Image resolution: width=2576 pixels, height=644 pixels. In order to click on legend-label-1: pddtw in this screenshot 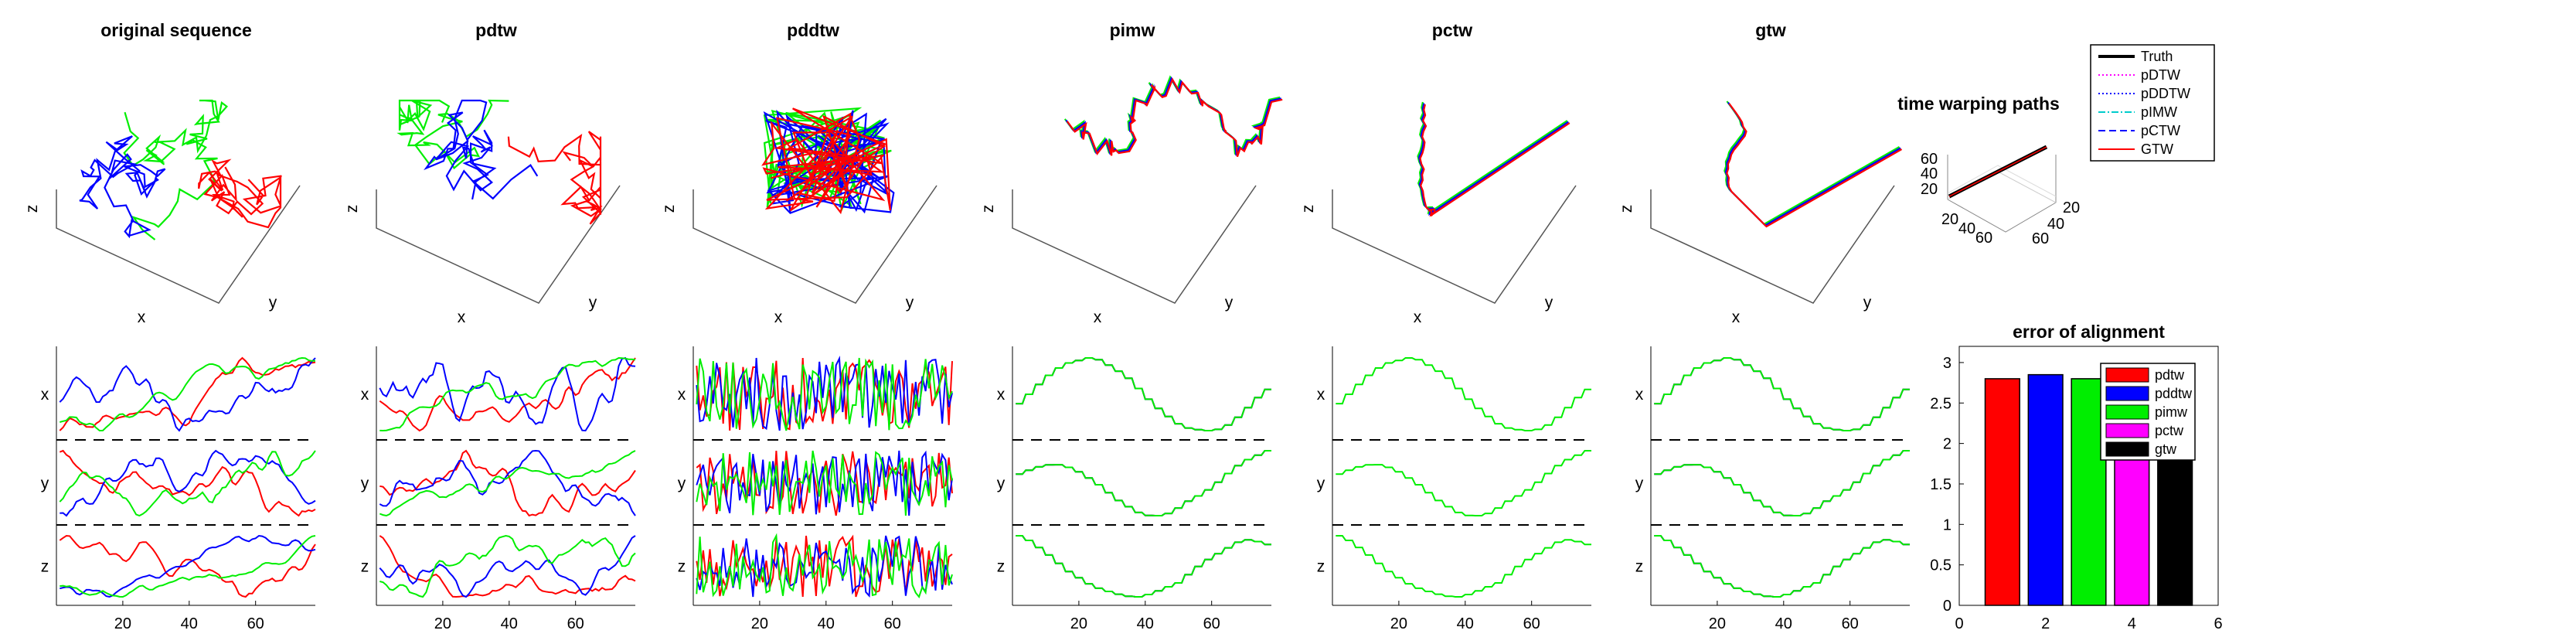, I will do `click(2174, 393)`.